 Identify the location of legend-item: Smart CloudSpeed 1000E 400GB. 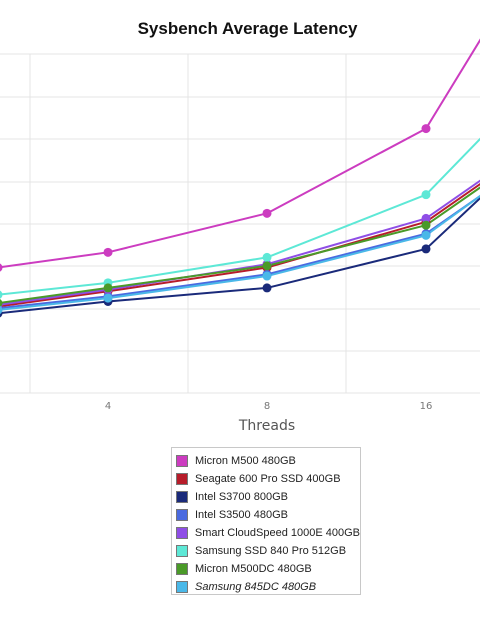
(268, 533).